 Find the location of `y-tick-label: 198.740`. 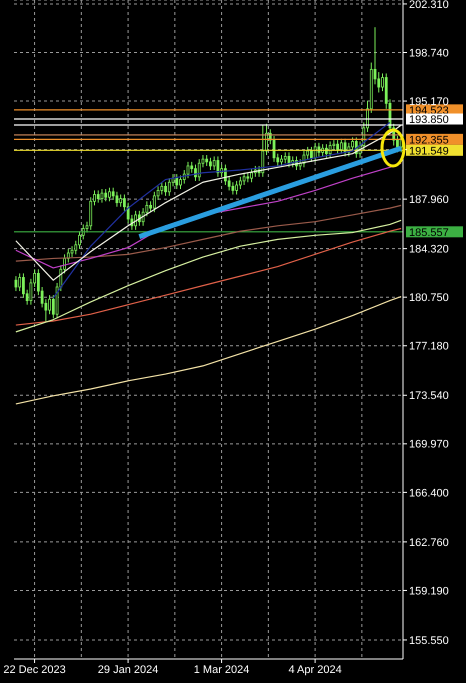

y-tick-label: 198.740 is located at coordinates (429, 53).